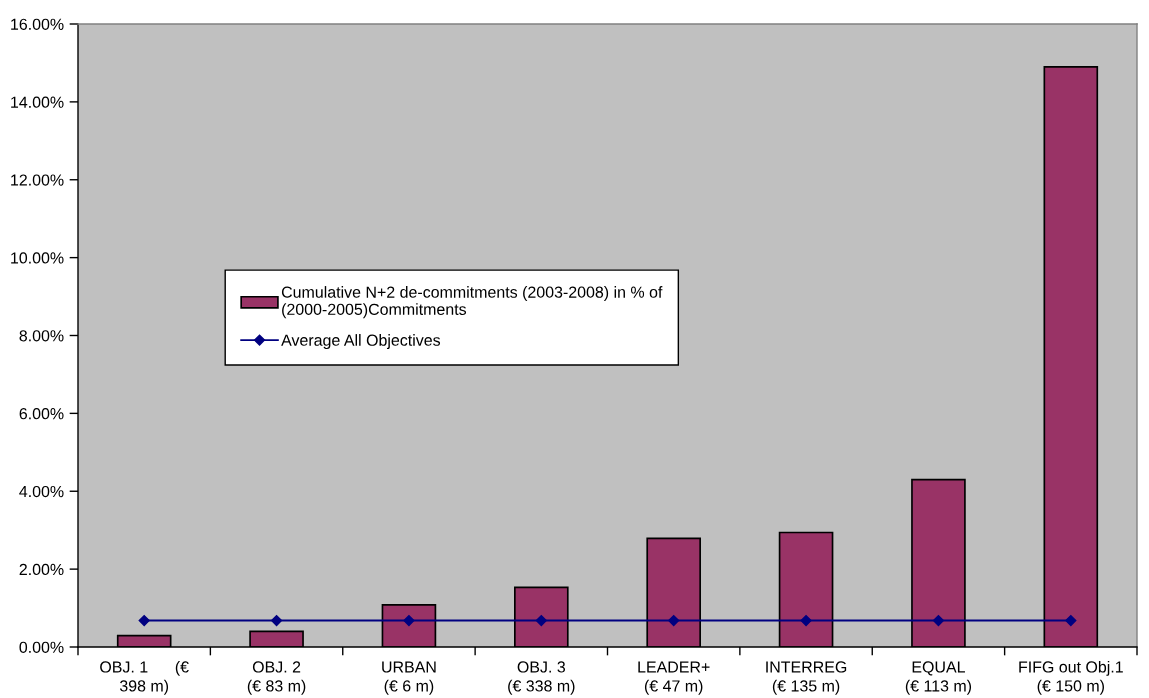 The image size is (1149, 698). I want to click on y-tick-label: 0.00%, so click(41, 647).